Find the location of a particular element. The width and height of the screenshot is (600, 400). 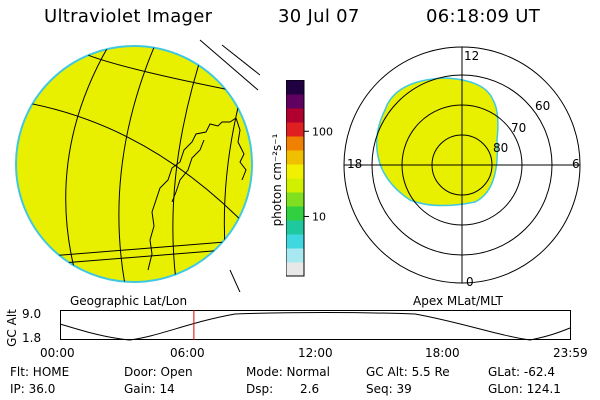

colorbar-tick-label: 100 is located at coordinates (322, 131).